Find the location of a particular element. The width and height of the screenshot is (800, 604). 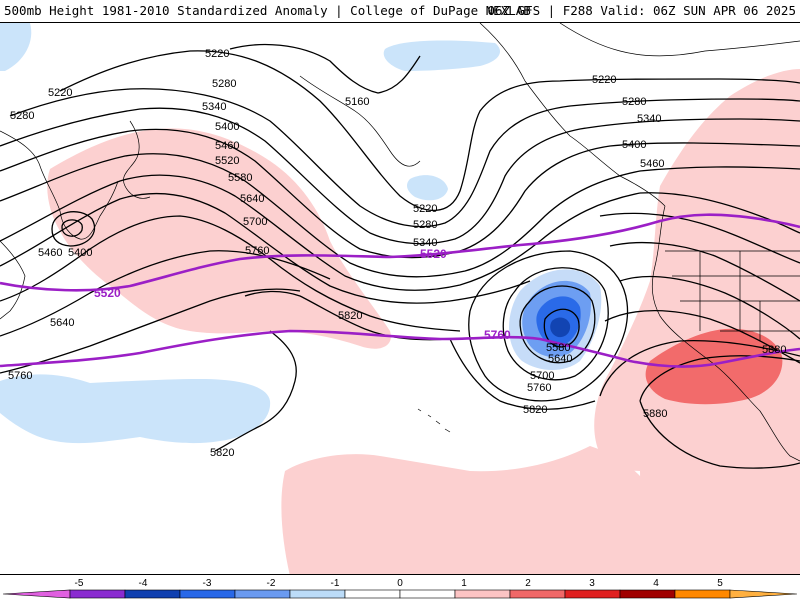

contour-asia-low-inner is located at coordinates (72, 228).